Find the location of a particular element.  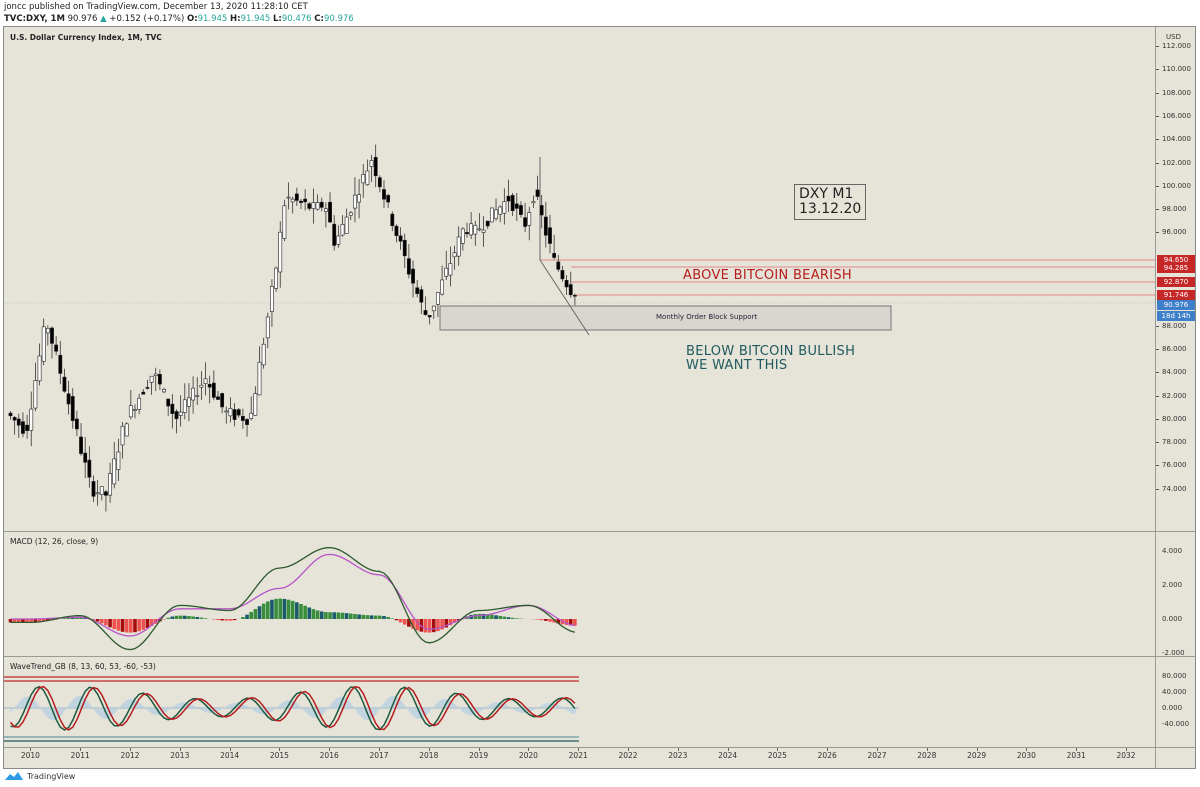

wavetrend-pane: WaveTrend_GB (8, 13, 60, 53, -60, -53) is located at coordinates (579, 702).